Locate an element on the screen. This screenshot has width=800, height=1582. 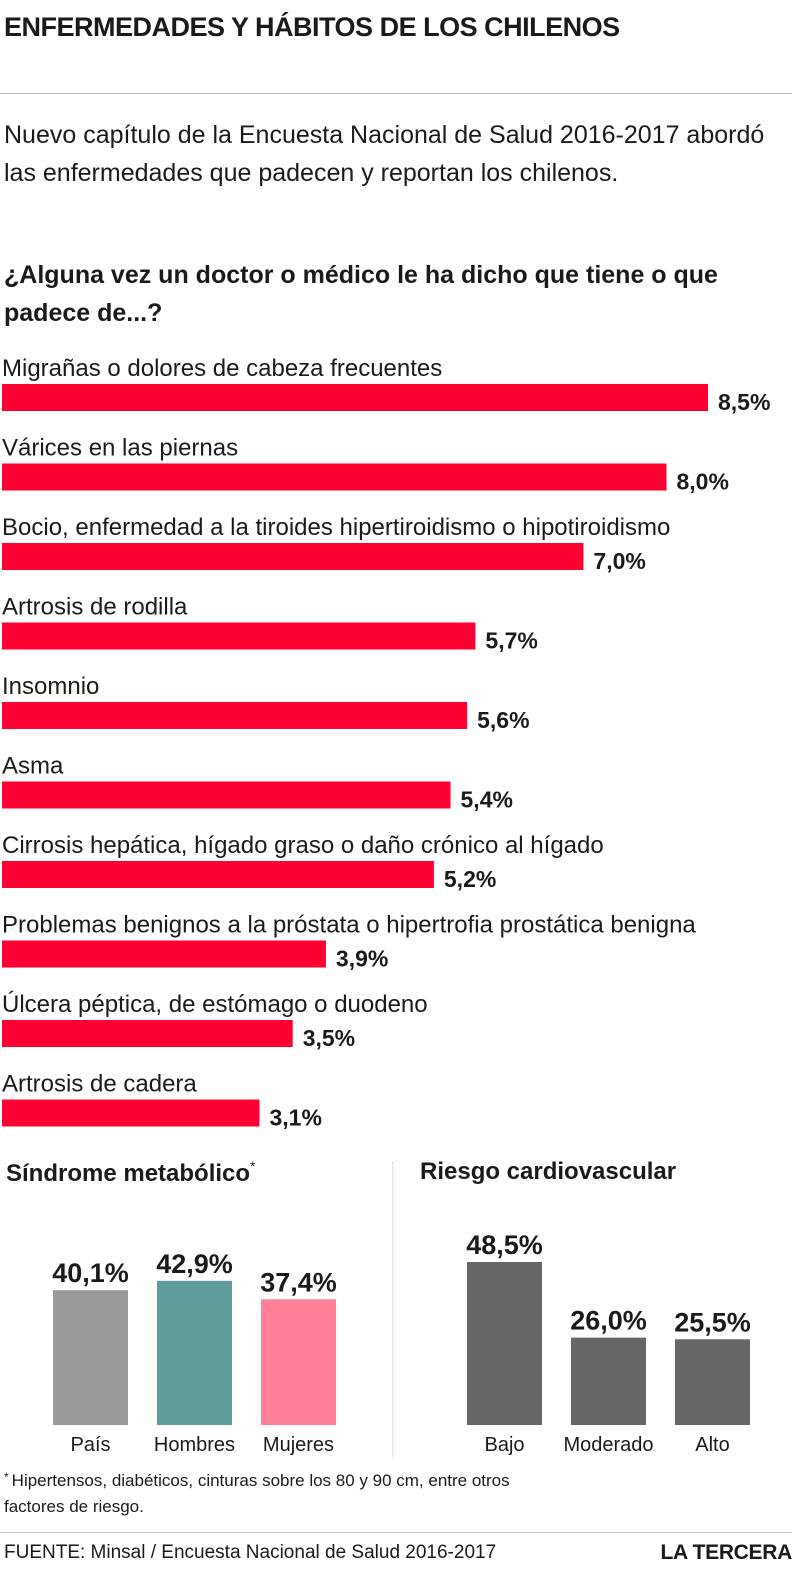
value-label: 5,7% is located at coordinates (511, 641).